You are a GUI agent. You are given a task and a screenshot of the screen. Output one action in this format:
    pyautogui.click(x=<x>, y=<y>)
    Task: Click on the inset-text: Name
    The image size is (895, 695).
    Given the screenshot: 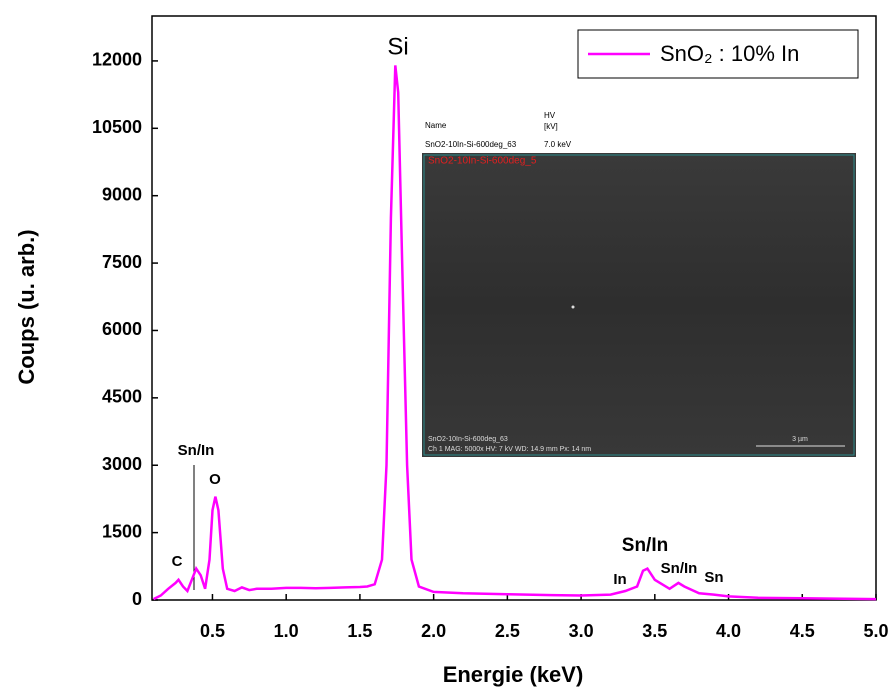 What is the action you would take?
    pyautogui.click(x=436, y=125)
    